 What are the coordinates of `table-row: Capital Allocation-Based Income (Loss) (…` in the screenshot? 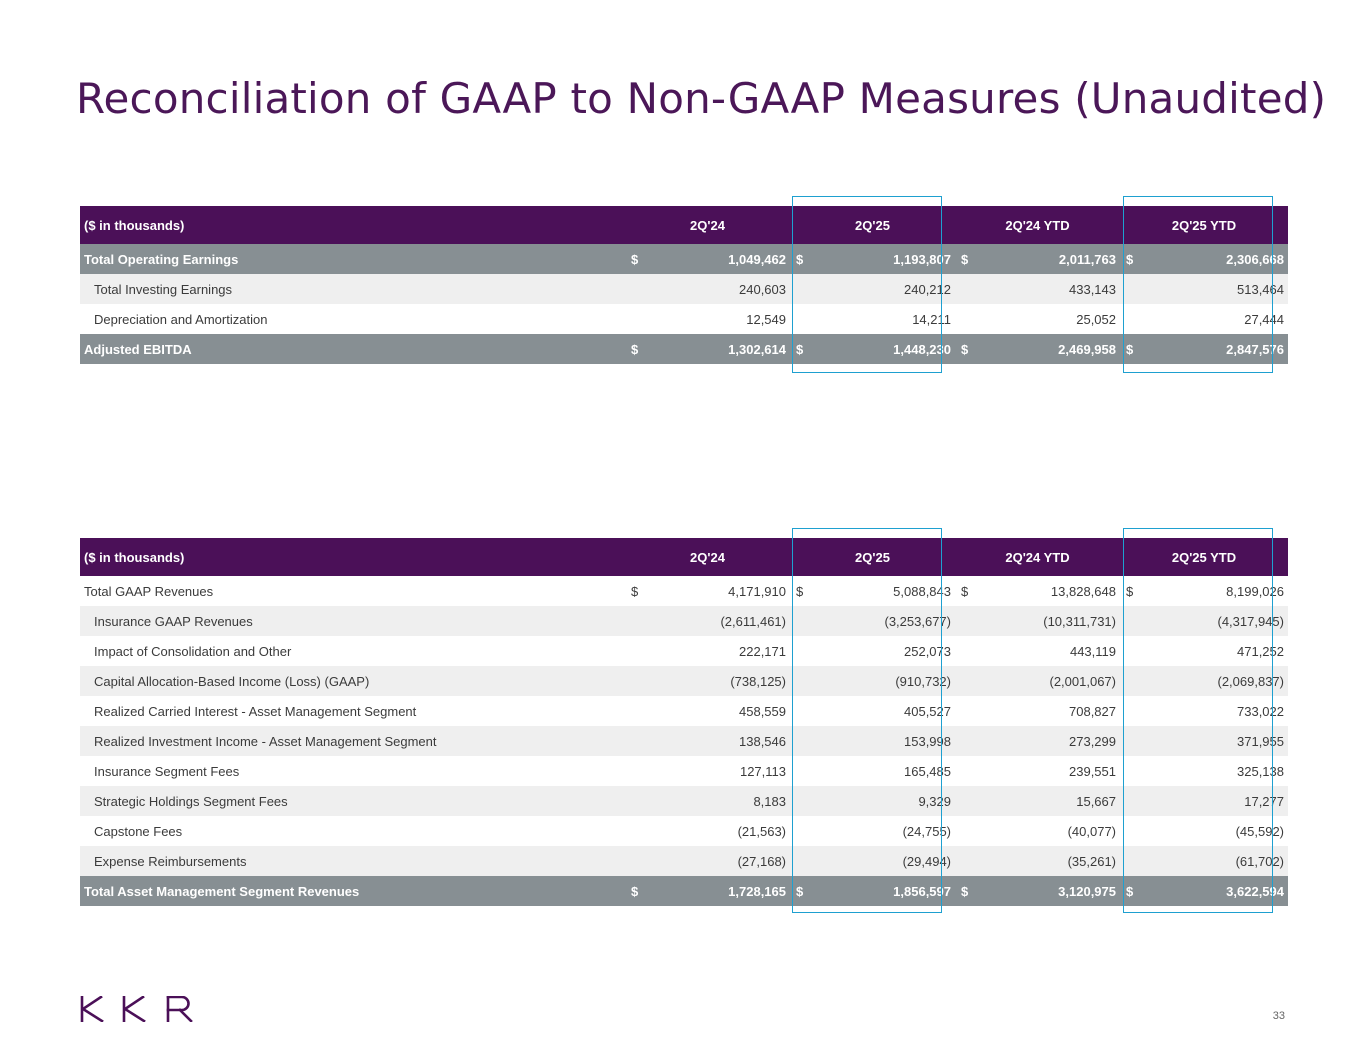 It's located at (684, 681).